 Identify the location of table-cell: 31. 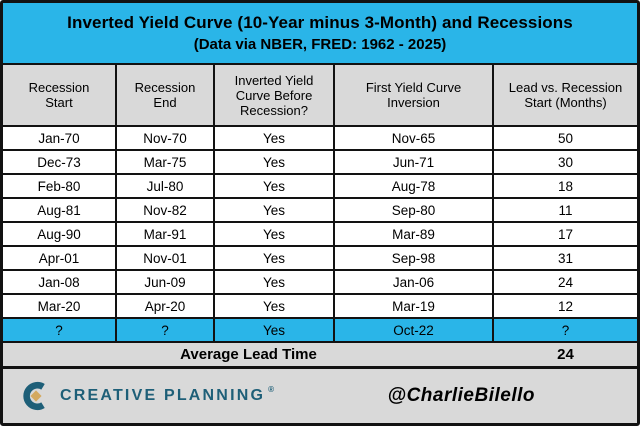
(565, 258).